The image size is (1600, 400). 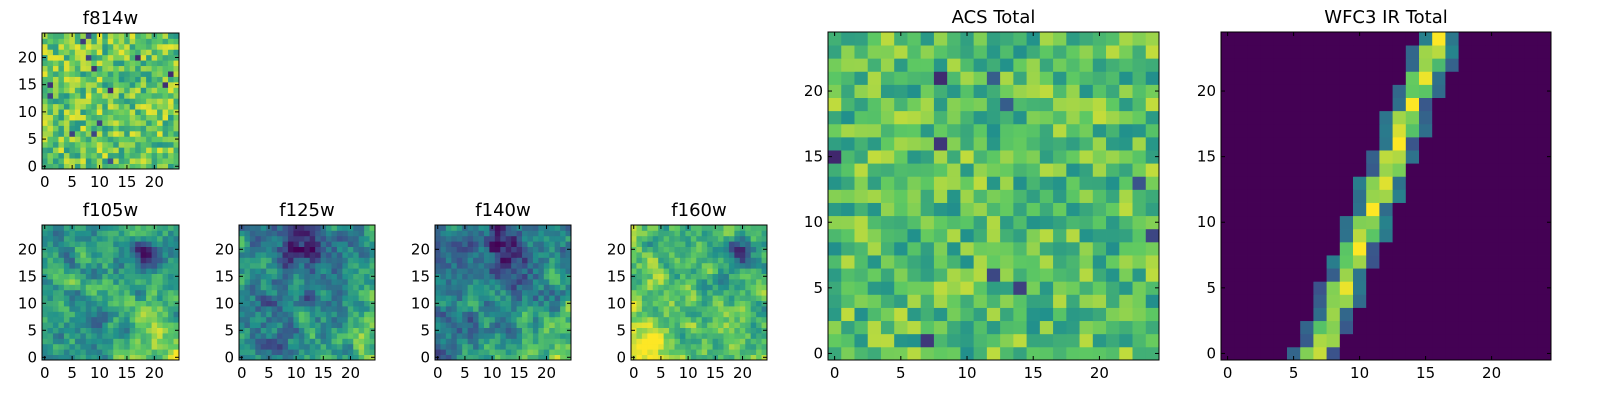 What do you see at coordinates (224, 303) in the screenshot?
I see `y-tick-label: 10` at bounding box center [224, 303].